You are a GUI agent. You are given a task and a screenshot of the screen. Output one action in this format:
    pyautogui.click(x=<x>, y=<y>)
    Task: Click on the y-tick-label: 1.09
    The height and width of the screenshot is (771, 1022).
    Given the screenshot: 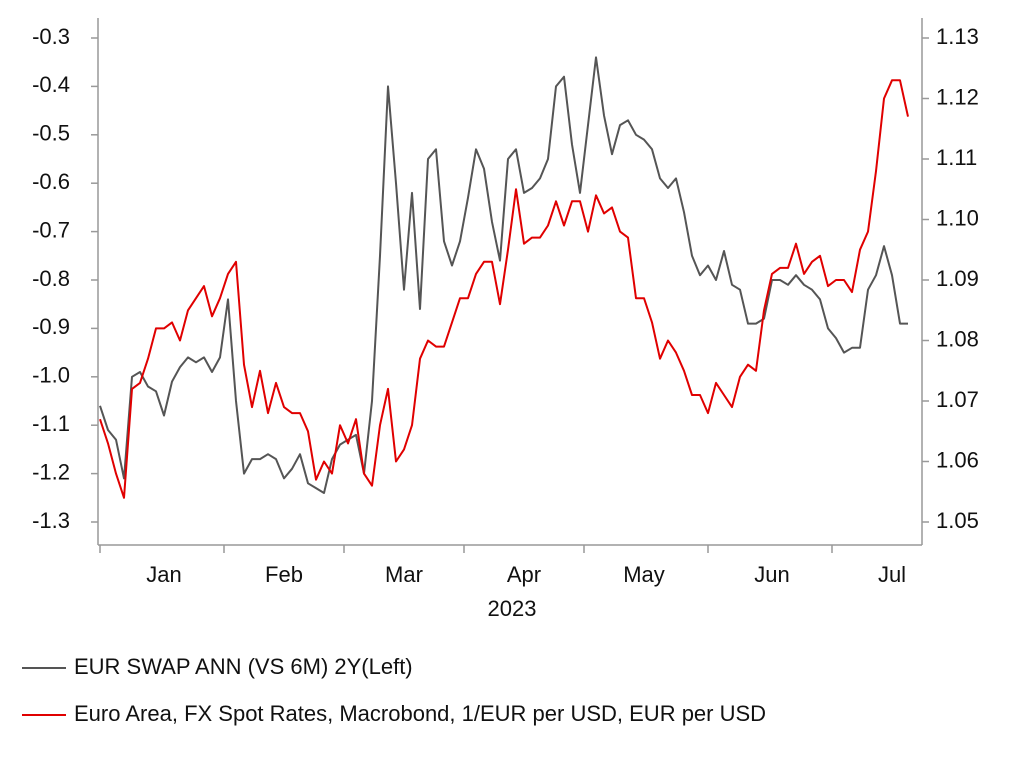 What is the action you would take?
    pyautogui.click(x=957, y=278)
    